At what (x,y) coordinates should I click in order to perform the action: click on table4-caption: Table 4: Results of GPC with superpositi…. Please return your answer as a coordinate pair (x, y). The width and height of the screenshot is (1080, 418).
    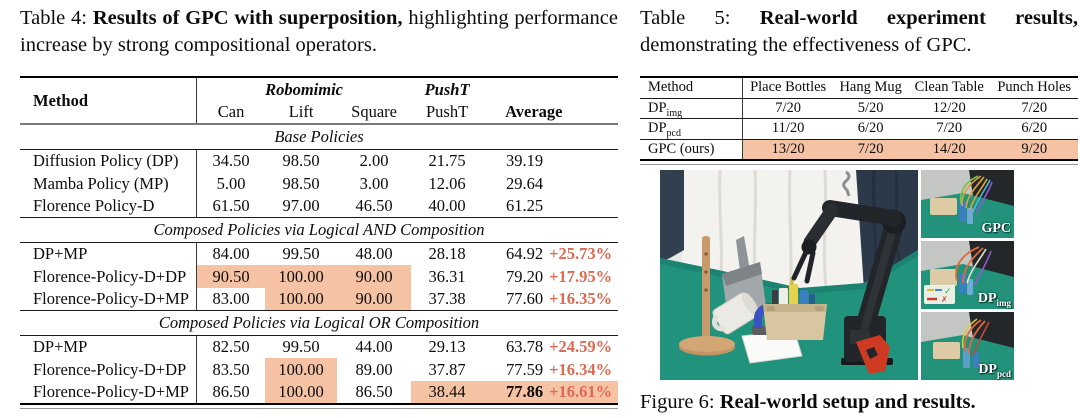
    Looking at the image, I should click on (319, 32).